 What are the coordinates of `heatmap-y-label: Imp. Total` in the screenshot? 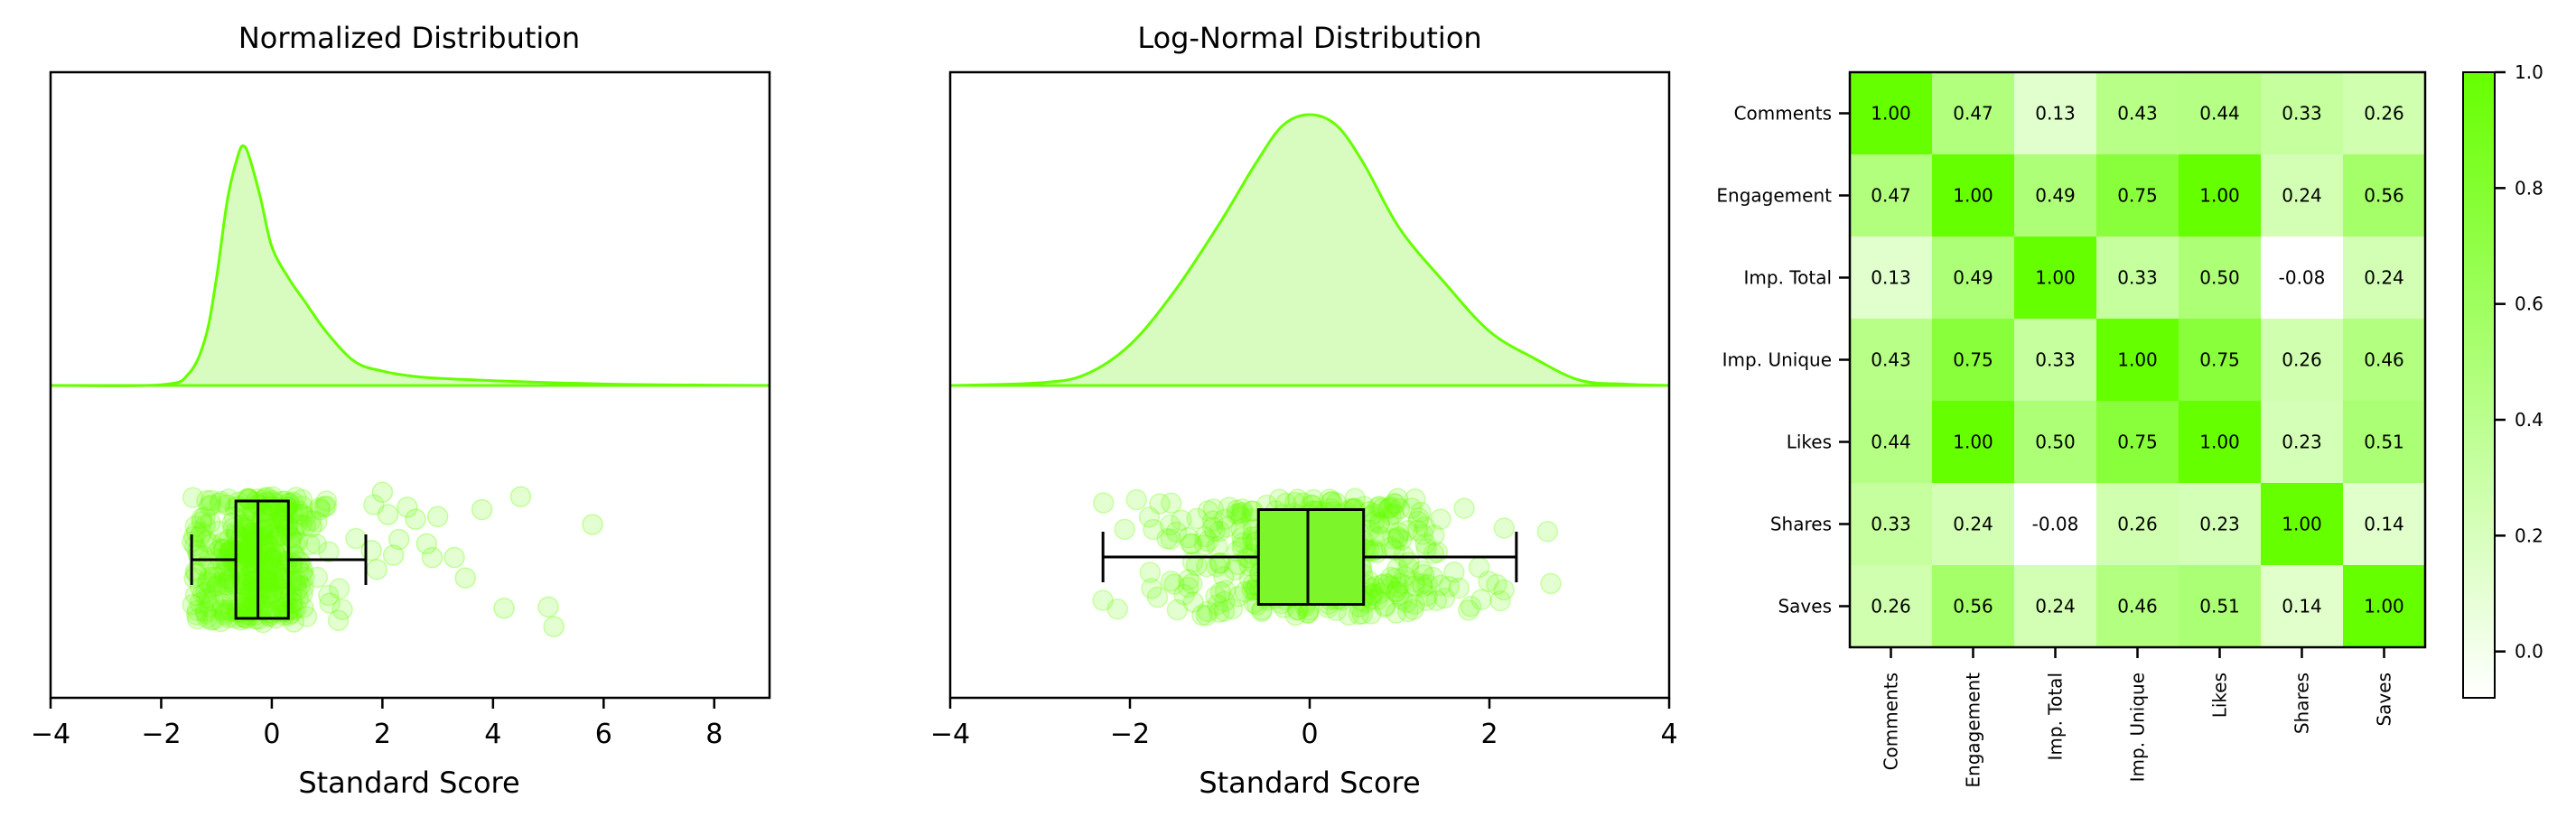 It's located at (1788, 278).